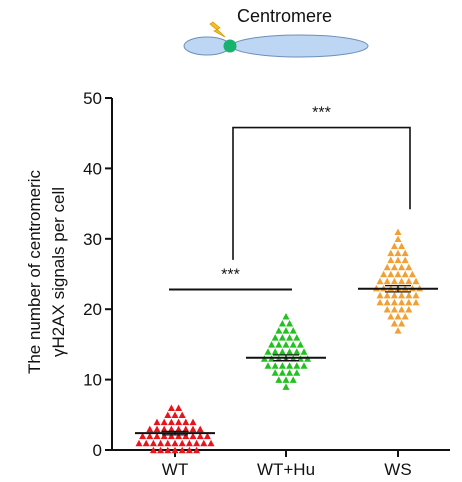 This screenshot has width=462, height=482. I want to click on chromosome-short-arm, so click(207, 46).